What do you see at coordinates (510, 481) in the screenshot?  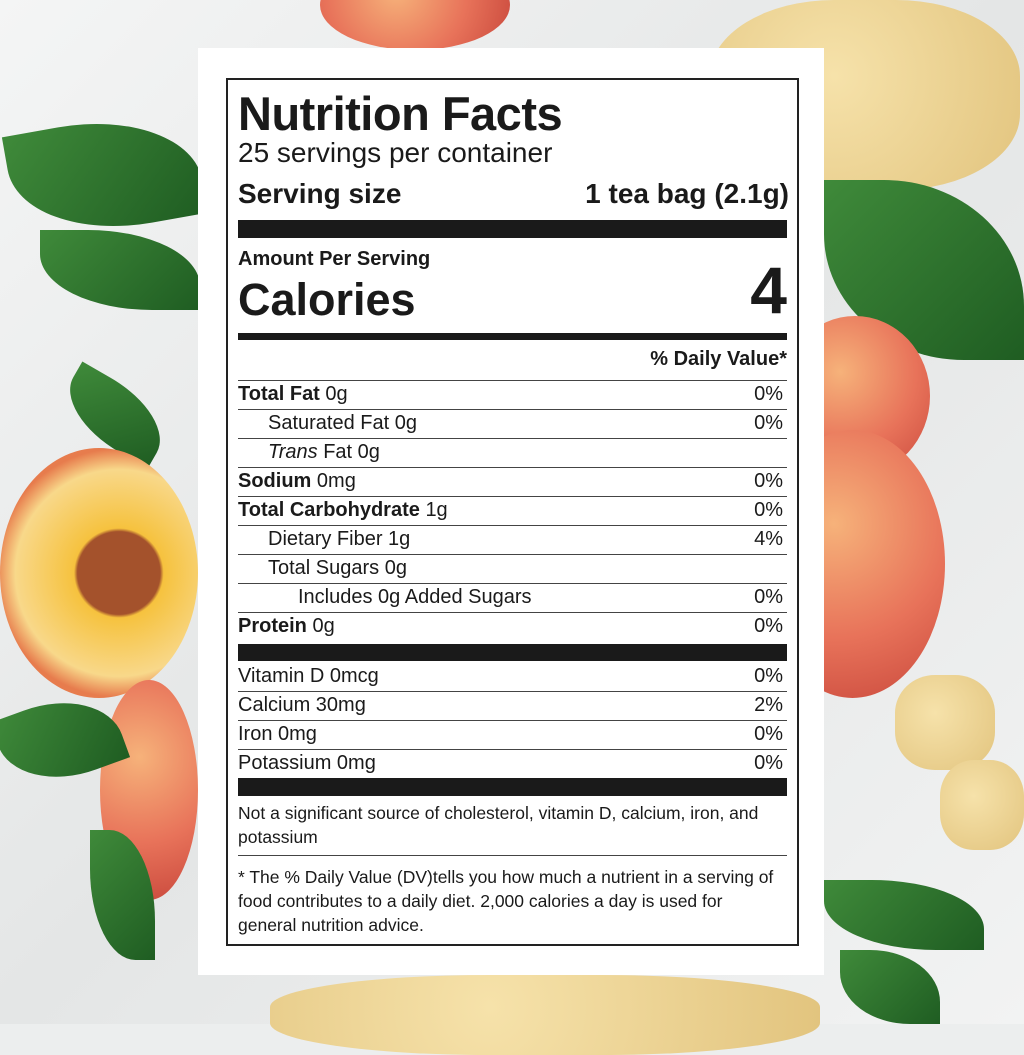 I see `nutrient-row: Sodium 0mg 0%` at bounding box center [510, 481].